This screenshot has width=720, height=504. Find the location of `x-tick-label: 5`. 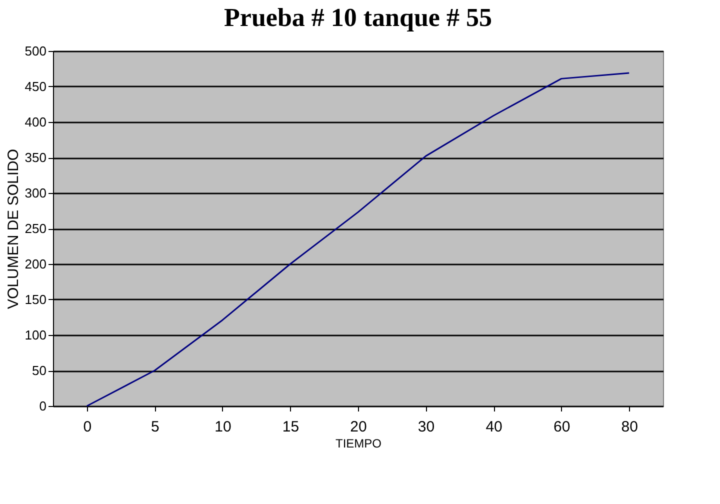

x-tick-label: 5 is located at coordinates (155, 427).